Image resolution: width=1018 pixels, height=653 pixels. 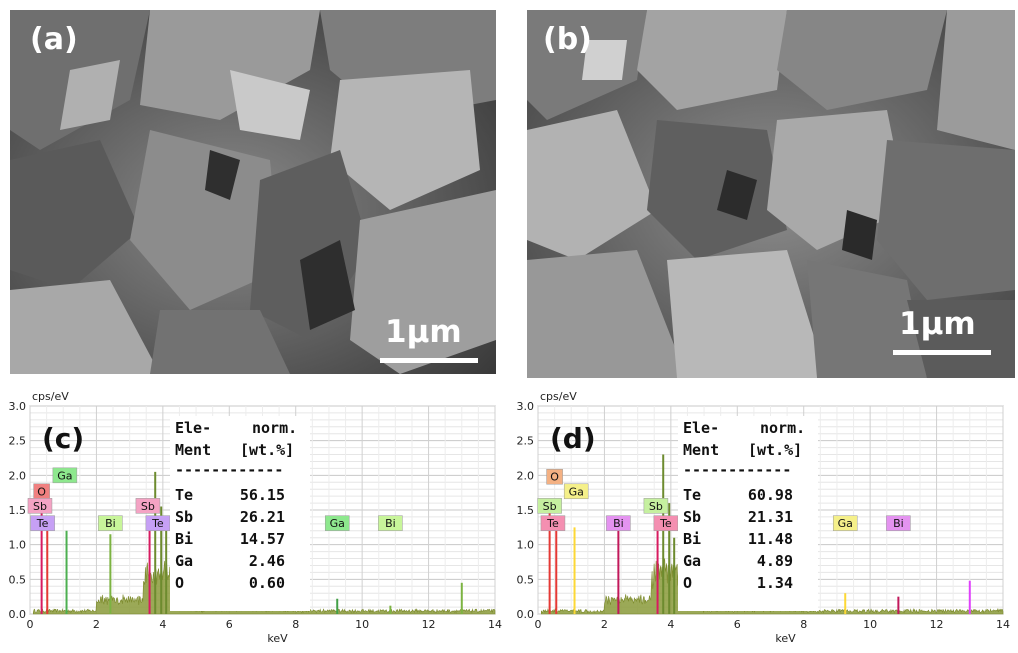 What do you see at coordinates (770, 495) in the screenshot?
I see `table-row-value: 60.98` at bounding box center [770, 495].